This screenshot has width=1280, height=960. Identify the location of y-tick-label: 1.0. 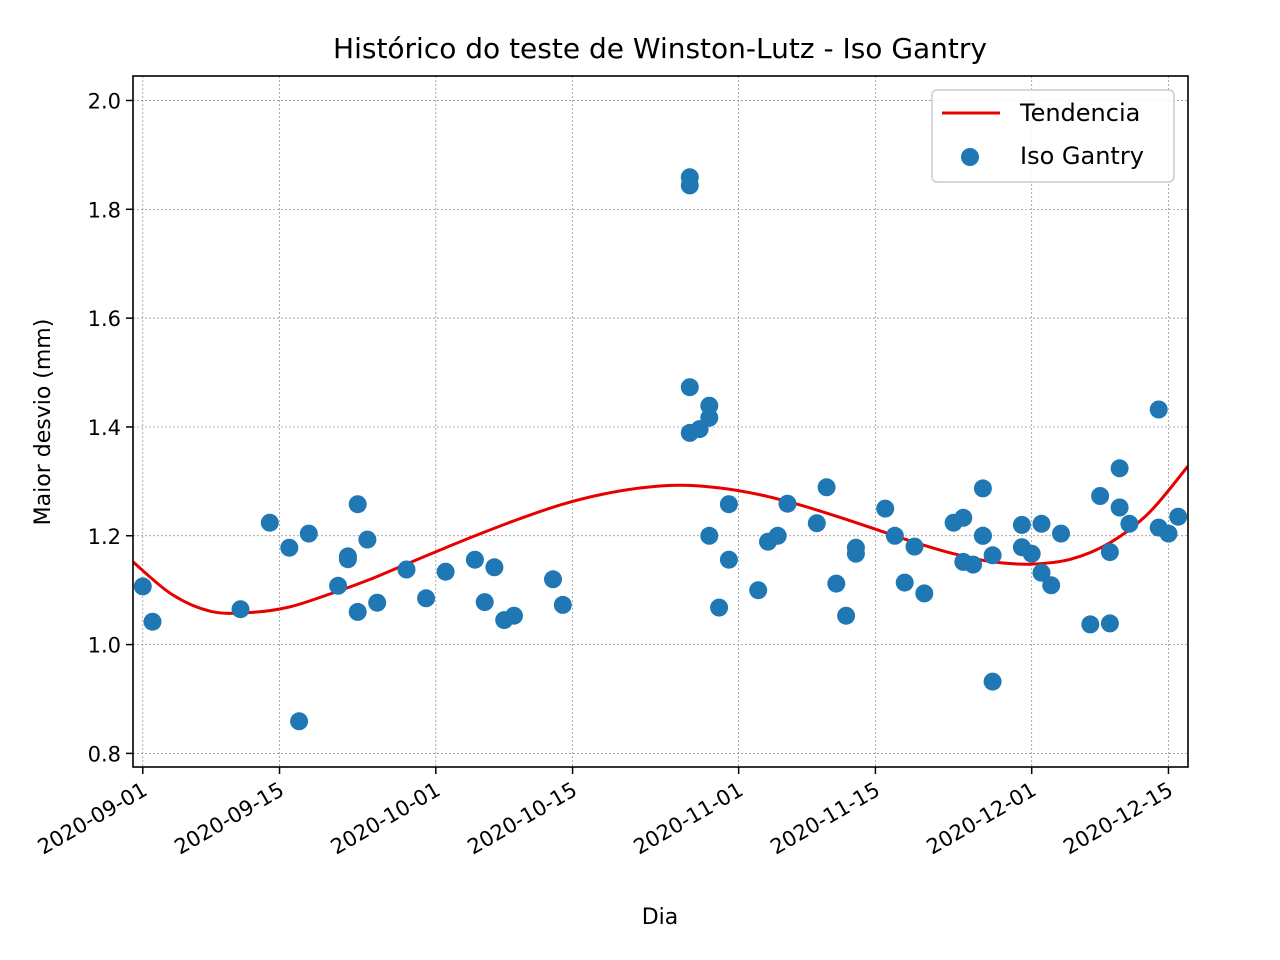
(104, 646).